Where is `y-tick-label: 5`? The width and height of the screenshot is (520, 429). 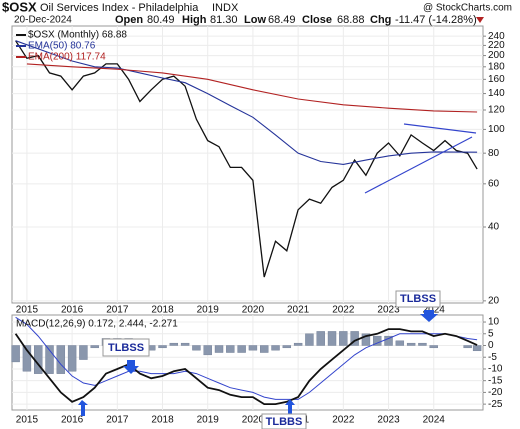 y-tick-label: 5 is located at coordinates (491, 333).